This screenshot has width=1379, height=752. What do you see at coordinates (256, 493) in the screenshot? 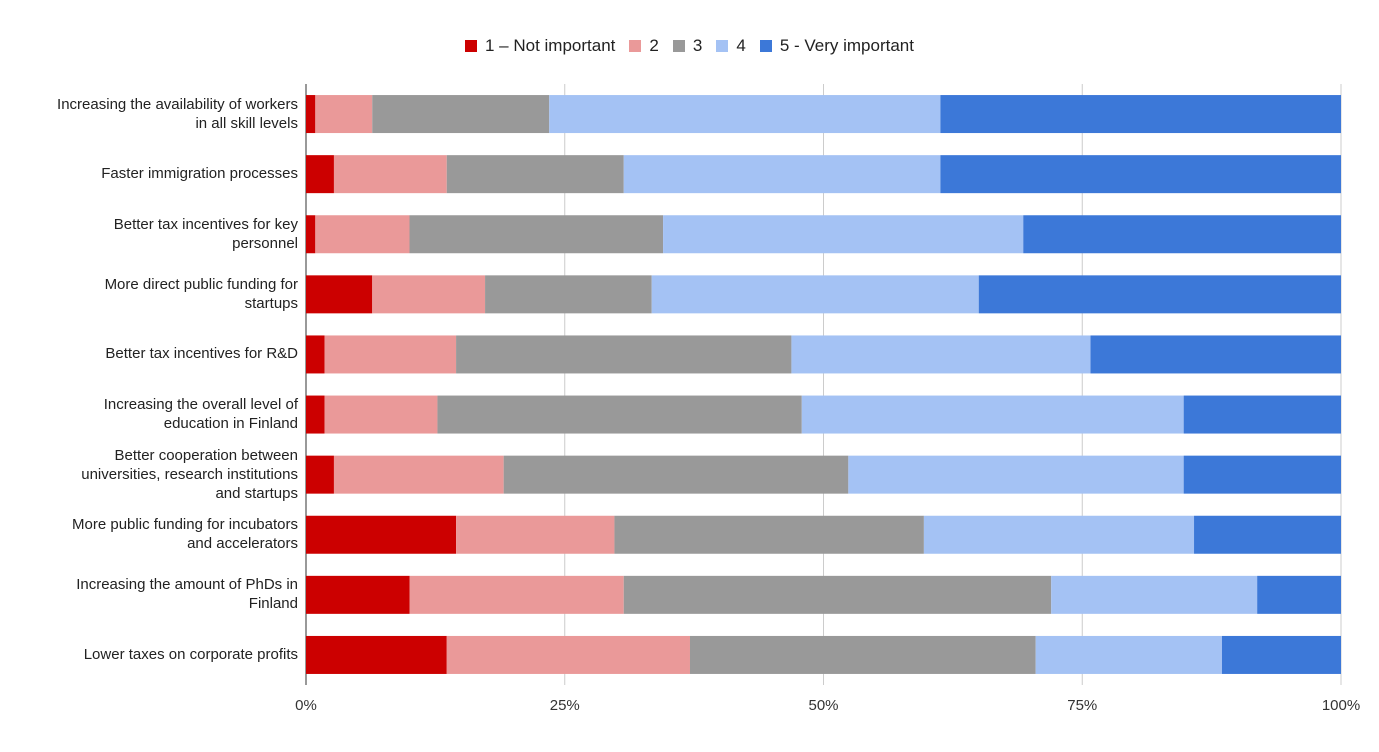
I see `category-label-line: and startups` at bounding box center [256, 493].